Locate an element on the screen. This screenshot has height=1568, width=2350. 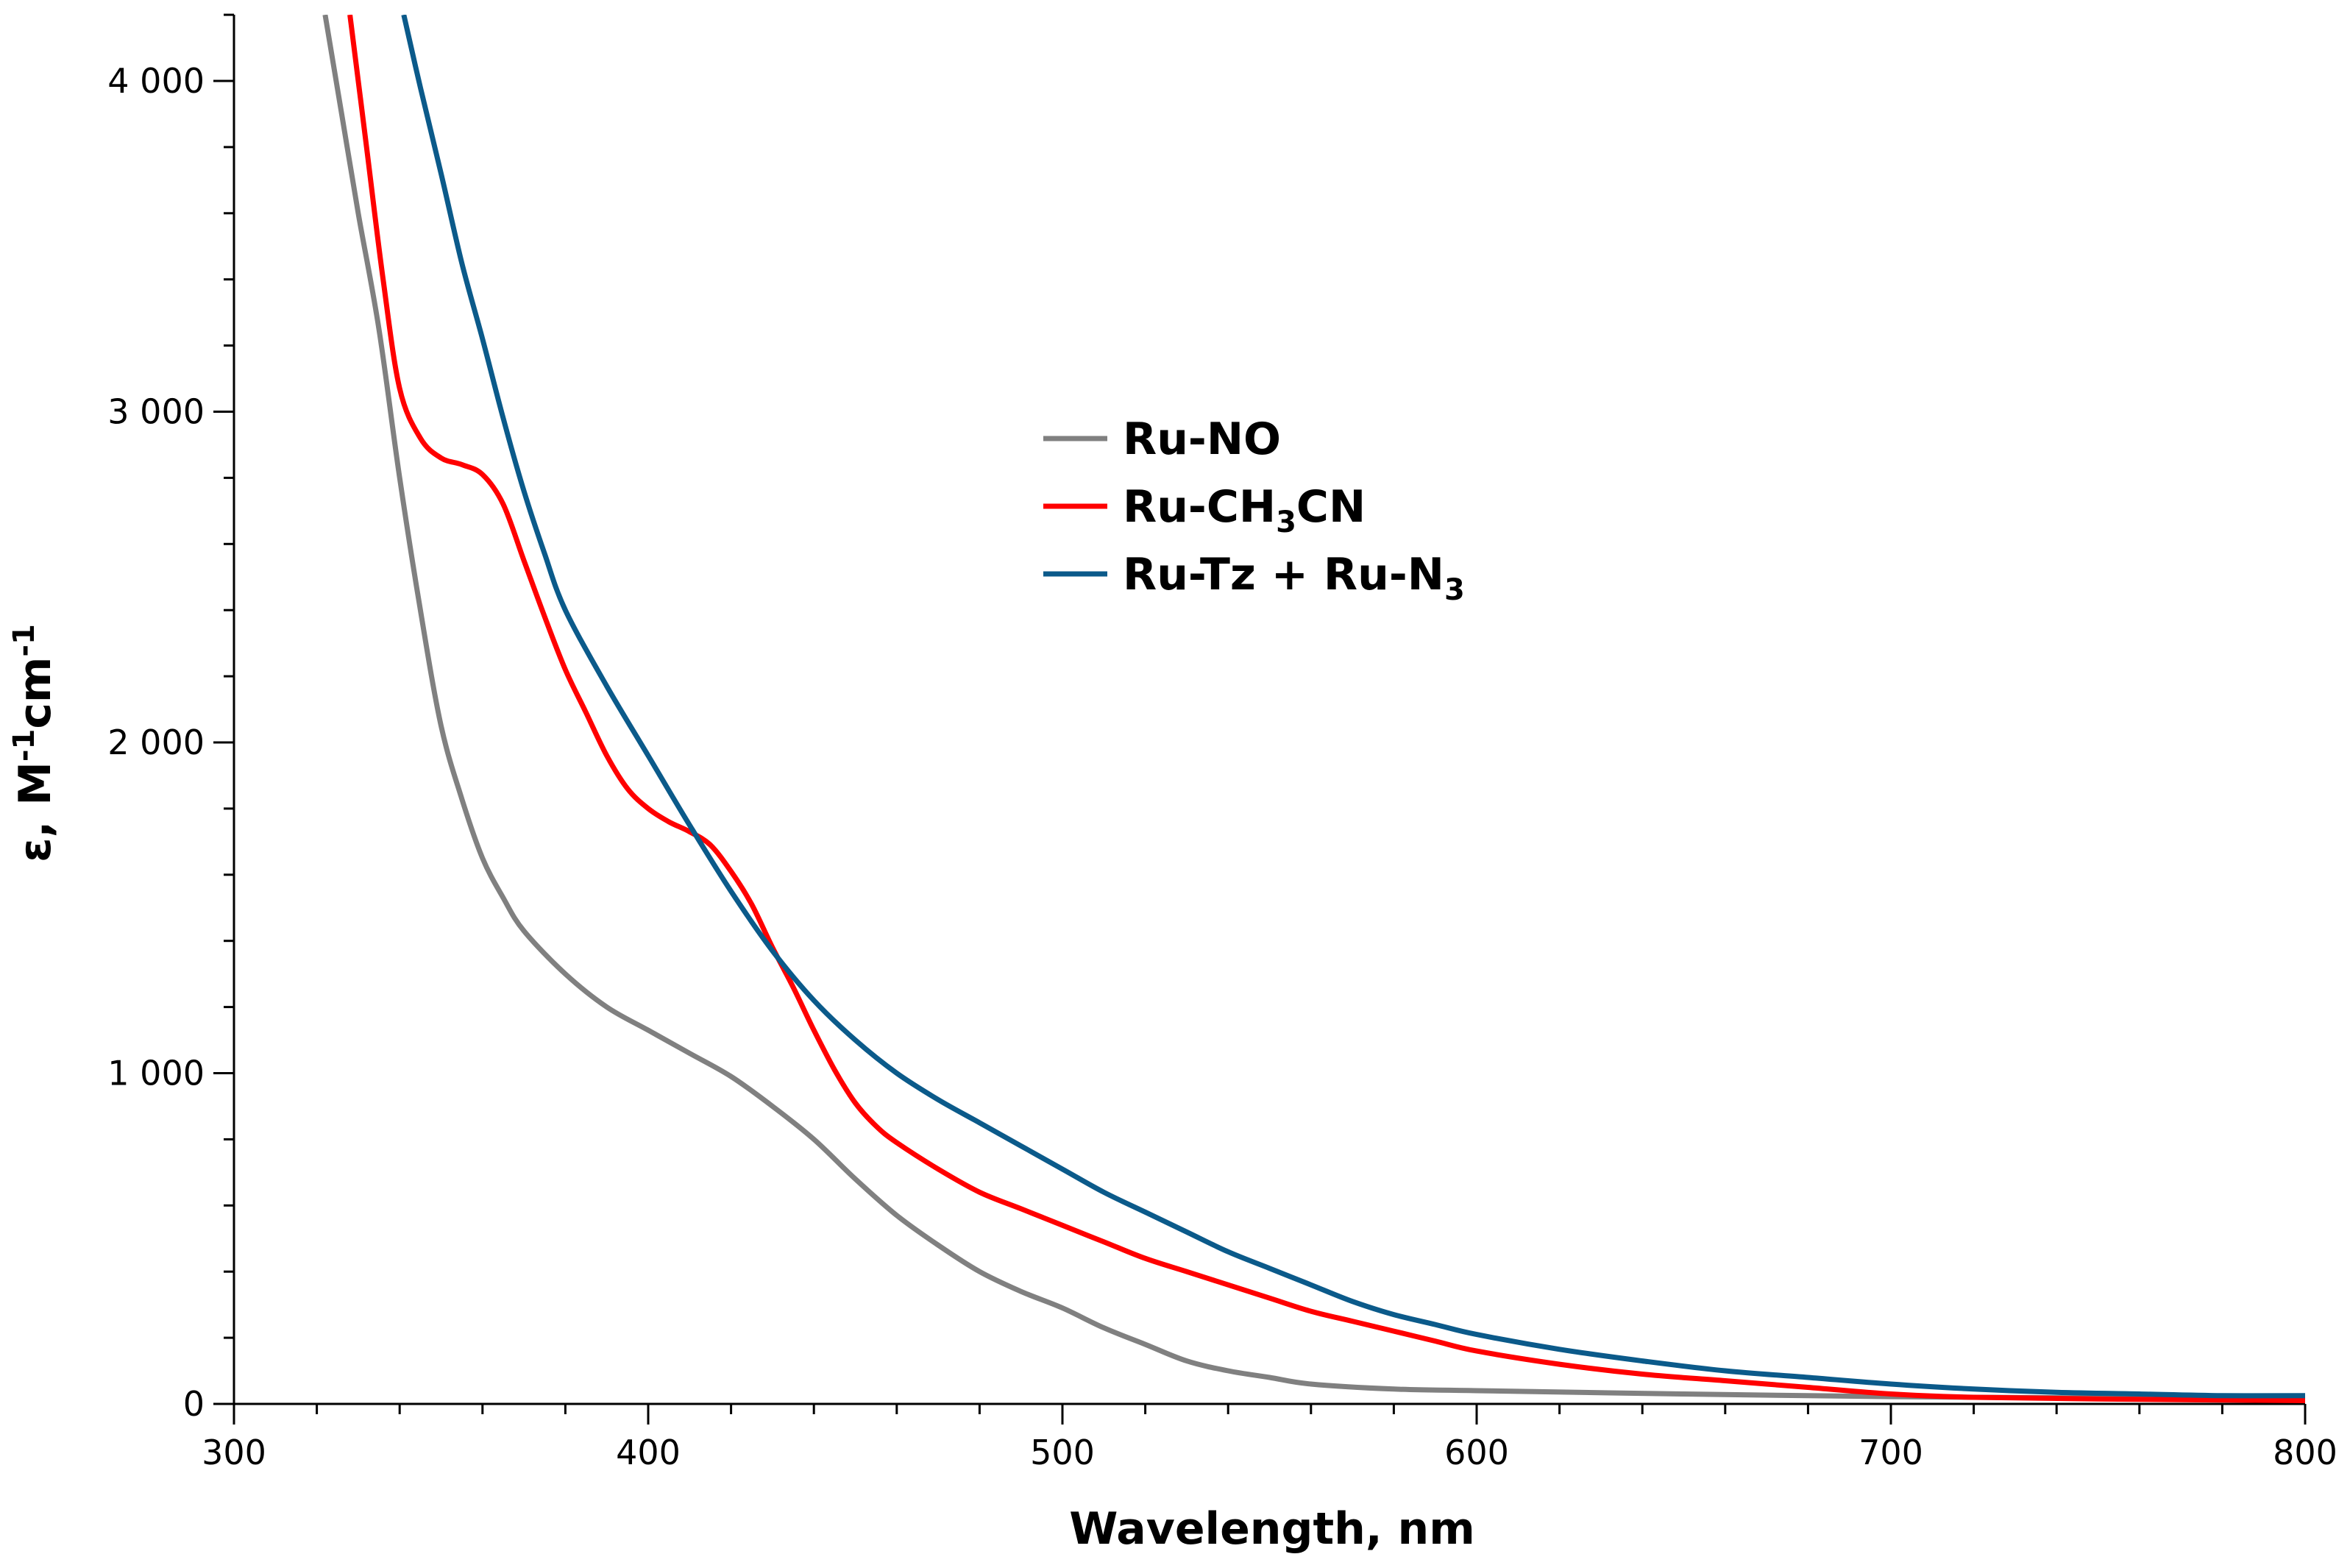
y-tick-label: 2 000 is located at coordinates (156, 742).